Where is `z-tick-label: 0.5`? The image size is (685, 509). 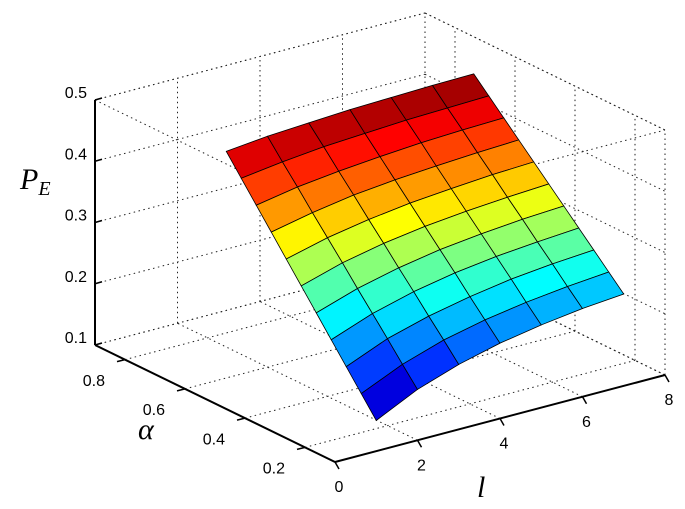 z-tick-label: 0.5 is located at coordinates (76, 93).